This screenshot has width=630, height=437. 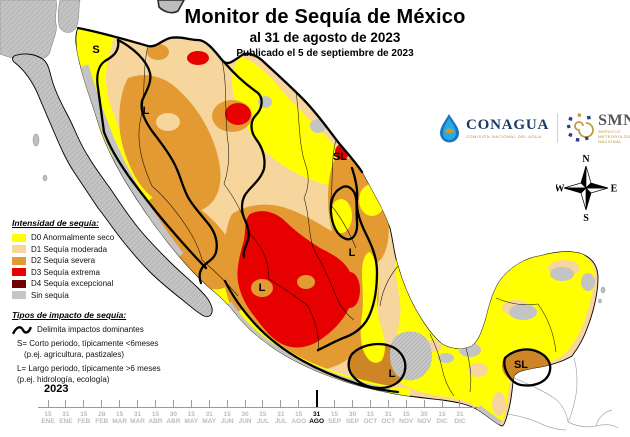 I want to click on impact-curve-icon, so click(x=22, y=330).